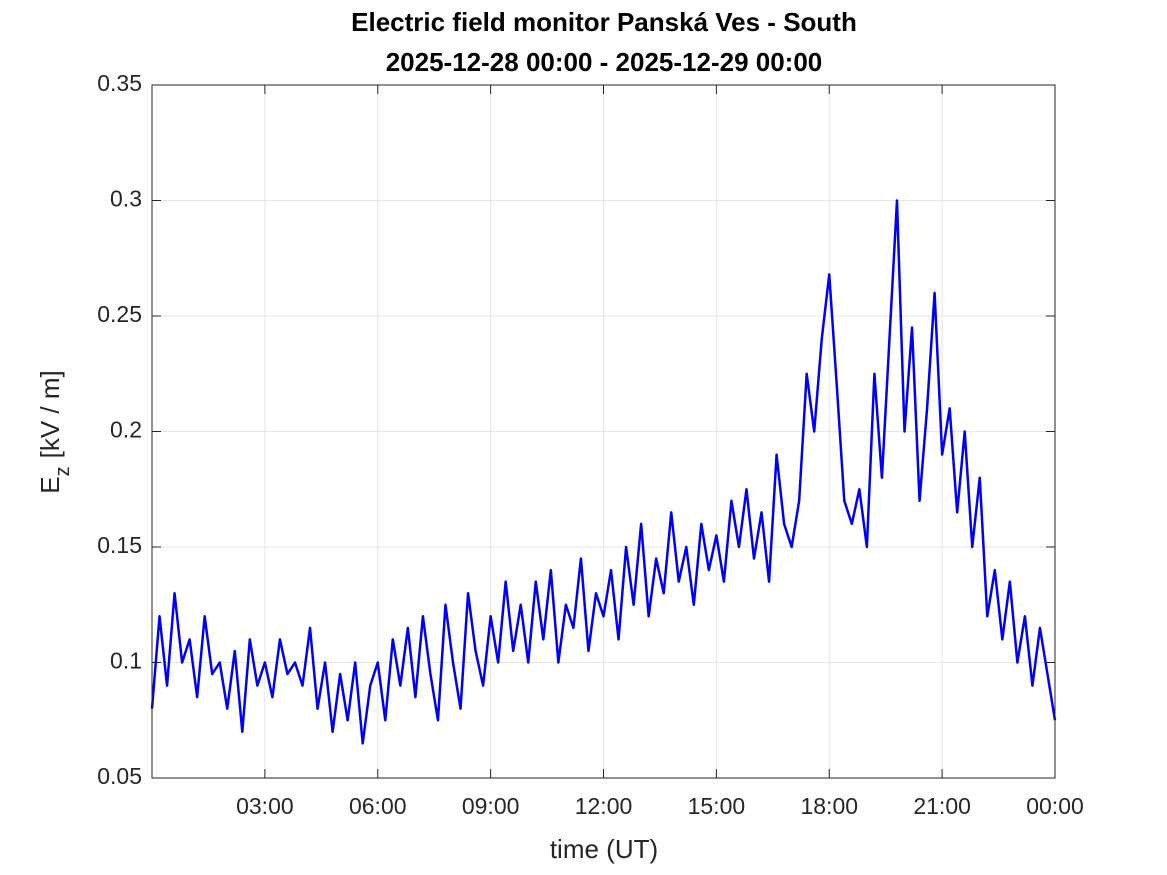 Image resolution: width=1167 pixels, height=875 pixels. Describe the element at coordinates (1055, 806) in the screenshot. I see `x-tick-label: 00:00` at that location.